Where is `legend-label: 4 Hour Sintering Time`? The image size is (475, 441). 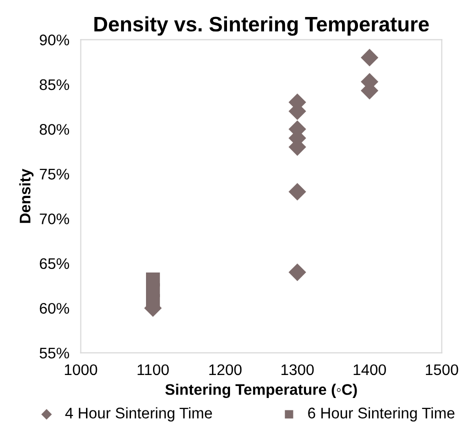
legend-label: 4 Hour Sintering Time is located at coordinates (138, 414).